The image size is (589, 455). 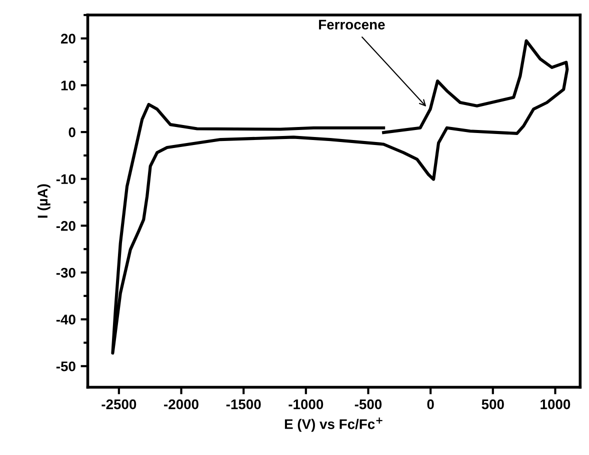 What do you see at coordinates (119, 404) in the screenshot?
I see `x-tick-label: -2500` at bounding box center [119, 404].